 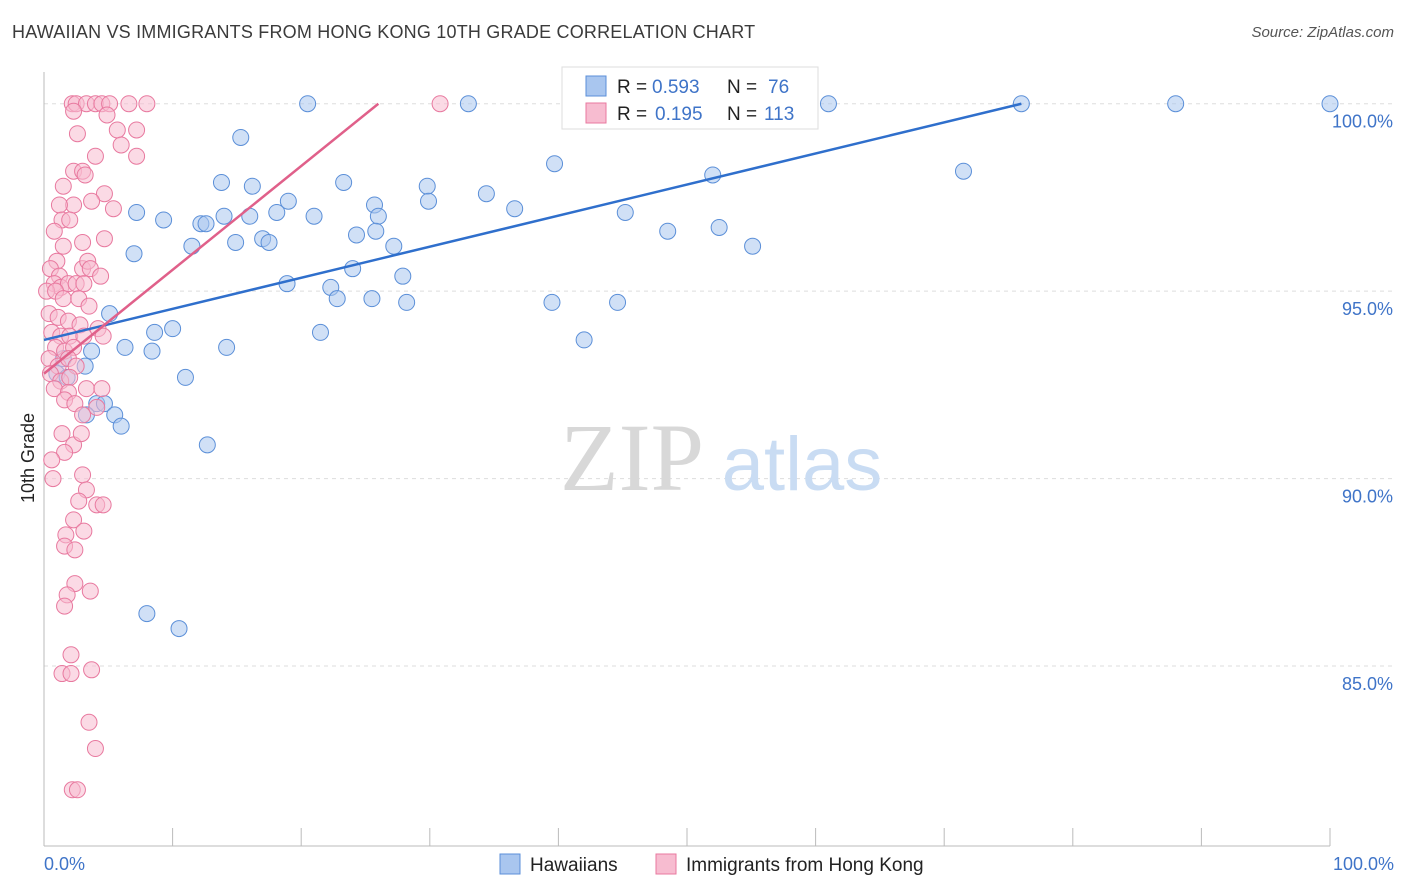 What do you see at coordinates (632, 87) in the screenshot?
I see `legend-r-label-1: R =` at bounding box center [632, 87].